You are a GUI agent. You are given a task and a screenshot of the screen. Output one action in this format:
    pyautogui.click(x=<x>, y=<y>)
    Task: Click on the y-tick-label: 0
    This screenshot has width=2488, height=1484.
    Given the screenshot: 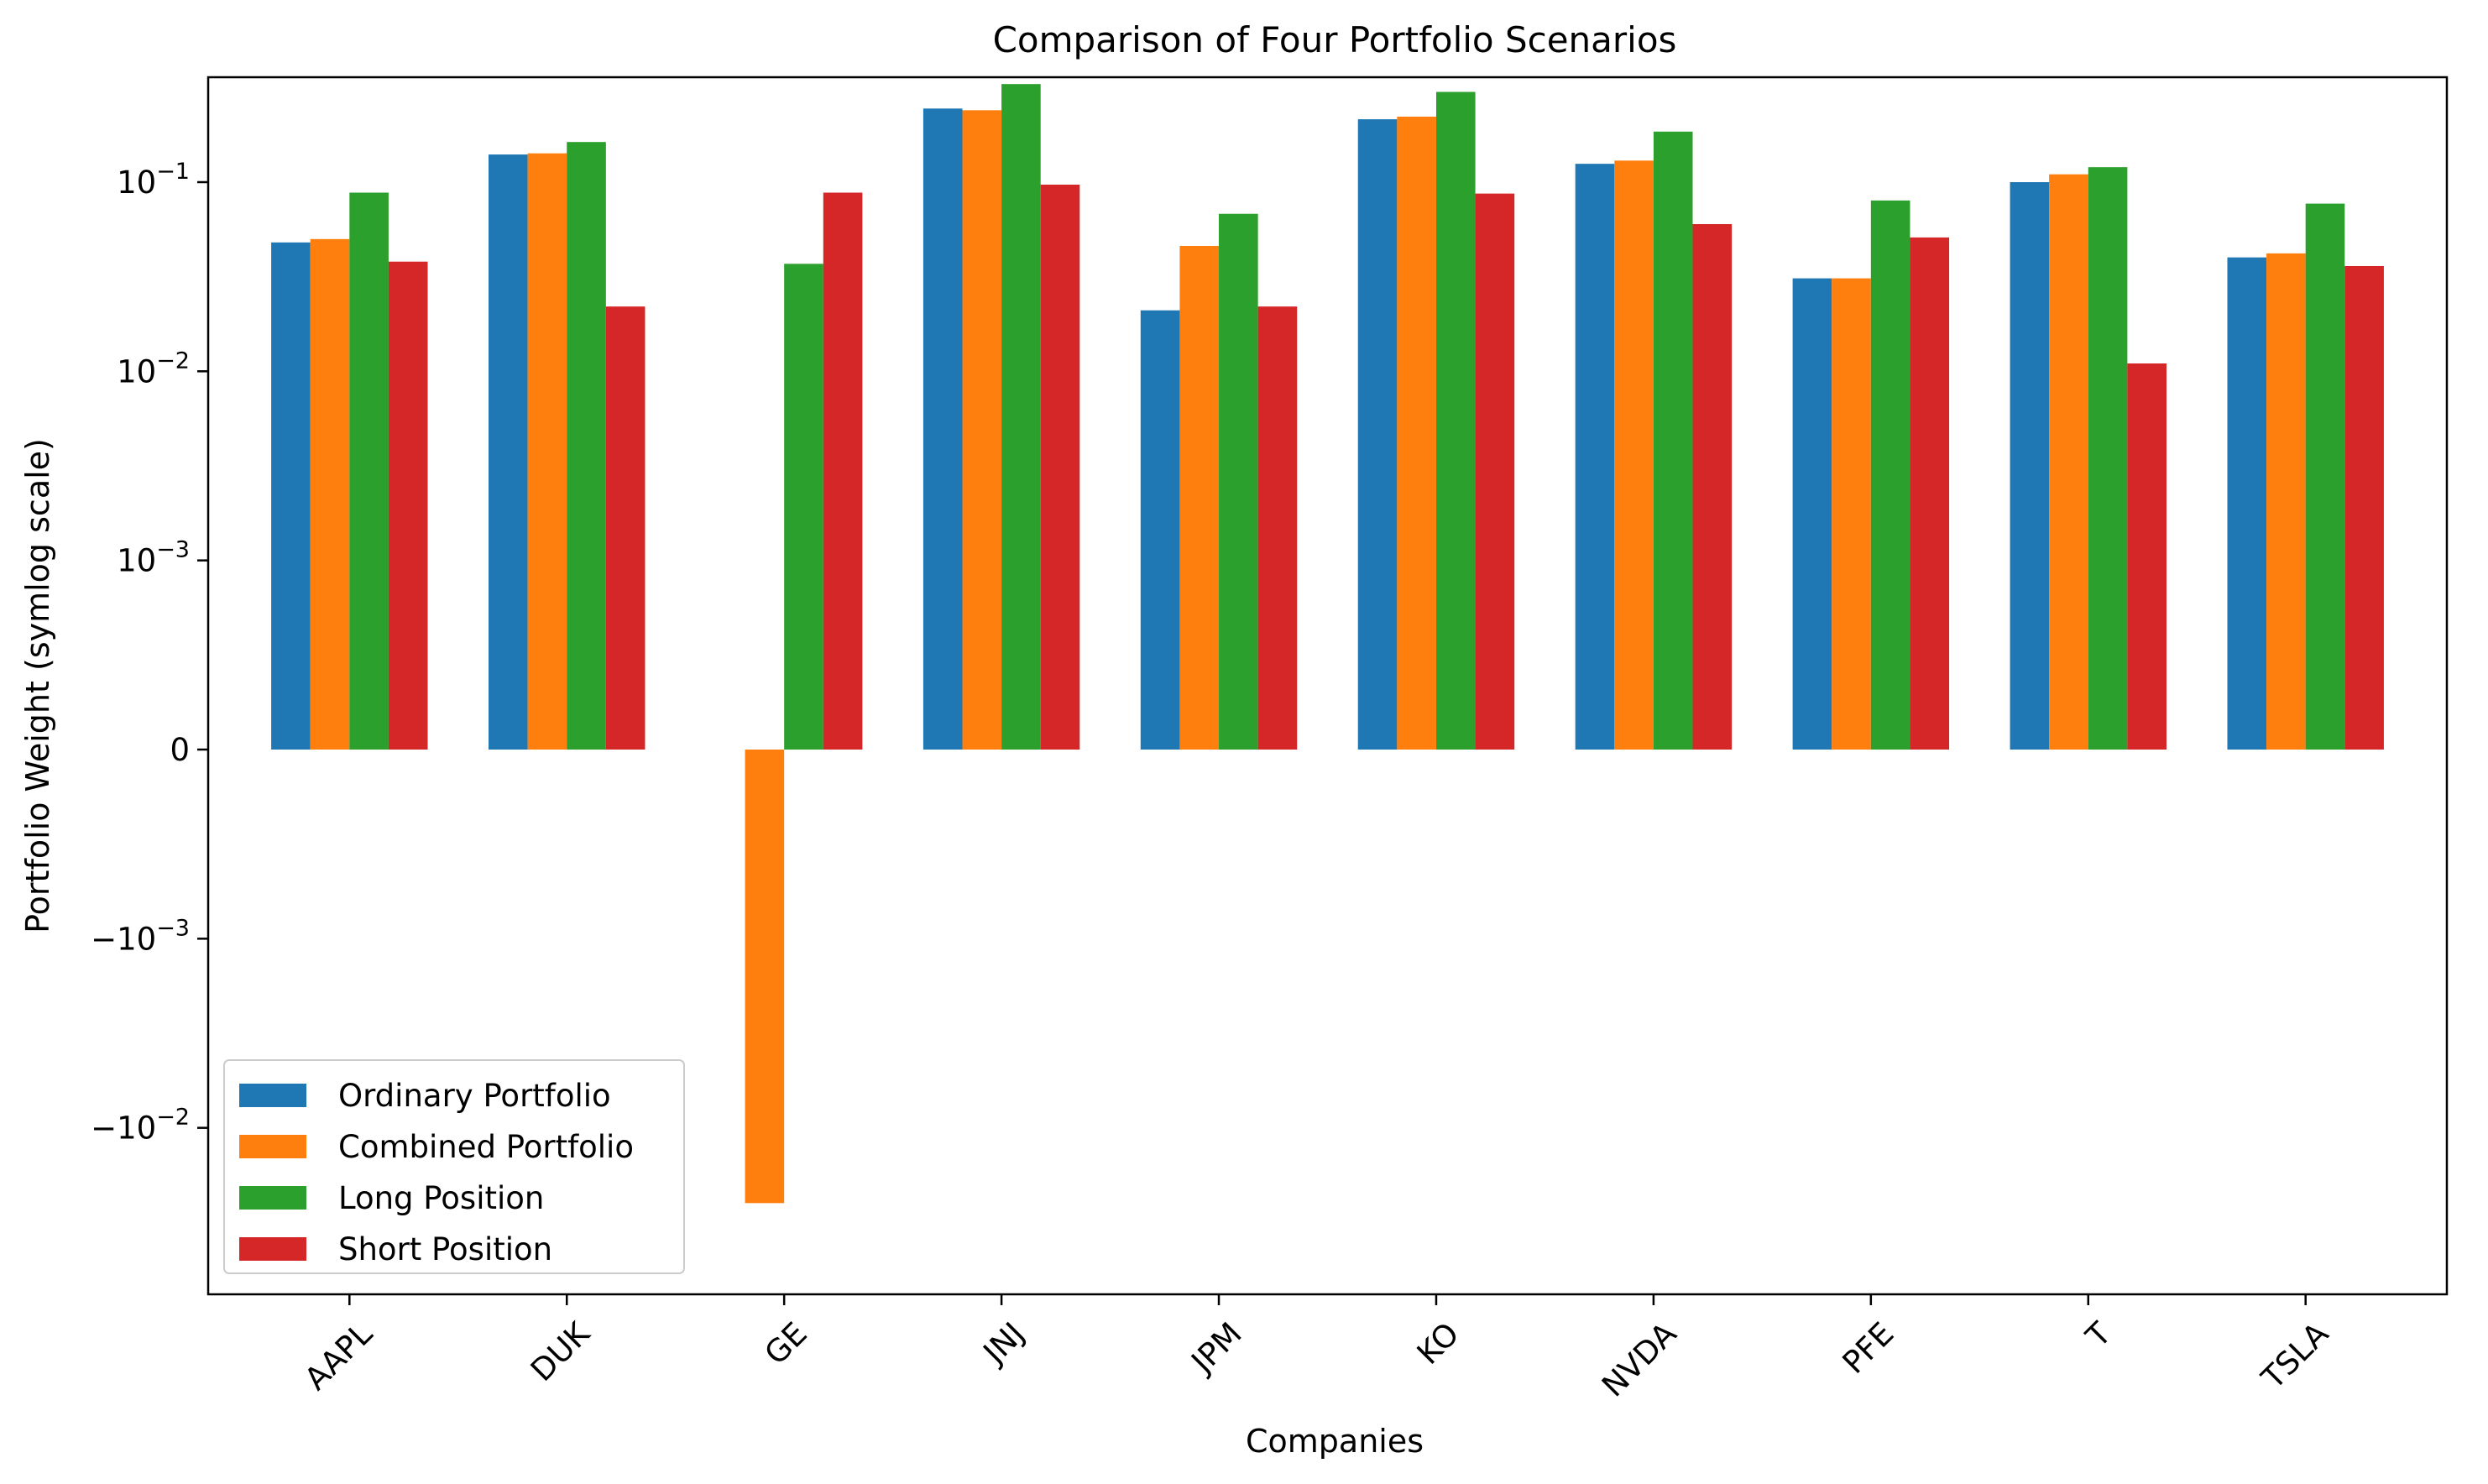 What is the action you would take?
    pyautogui.click(x=180, y=750)
    